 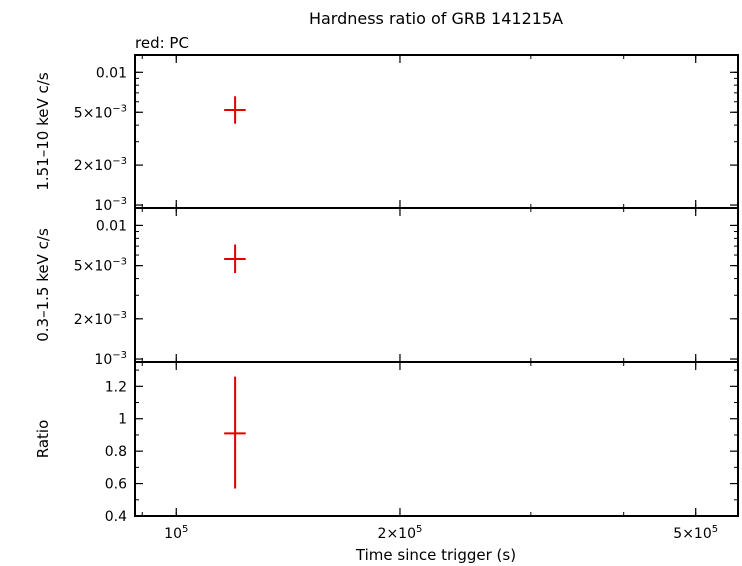 What do you see at coordinates (122, 420) in the screenshot?
I see `y-tick-label: 1` at bounding box center [122, 420].